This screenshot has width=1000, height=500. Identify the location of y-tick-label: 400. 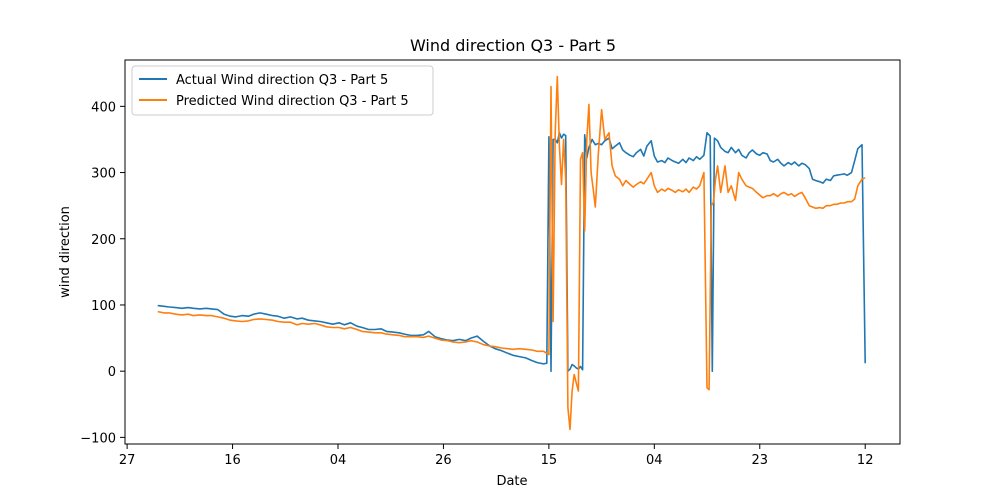
(103, 107).